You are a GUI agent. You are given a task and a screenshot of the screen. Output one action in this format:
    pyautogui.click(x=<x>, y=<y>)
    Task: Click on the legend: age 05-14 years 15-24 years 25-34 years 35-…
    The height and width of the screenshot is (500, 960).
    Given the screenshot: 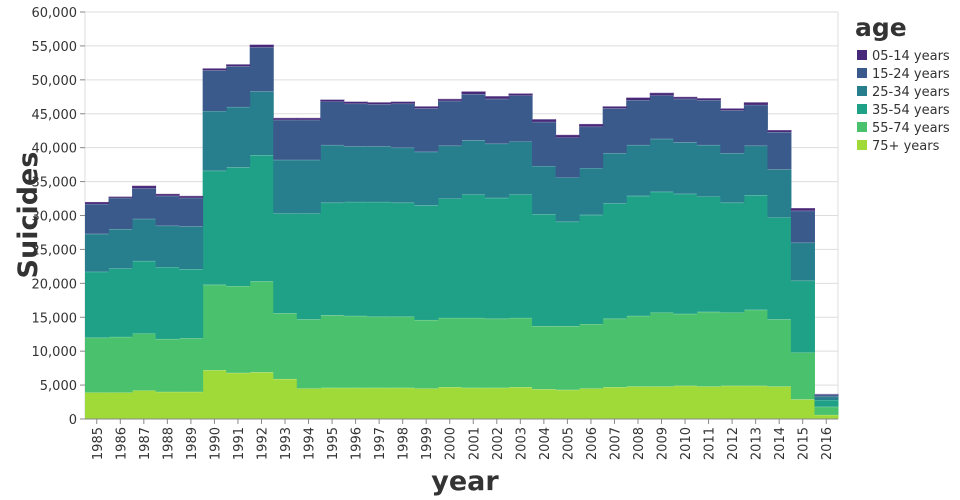 What is the action you would take?
    pyautogui.click(x=902, y=83)
    